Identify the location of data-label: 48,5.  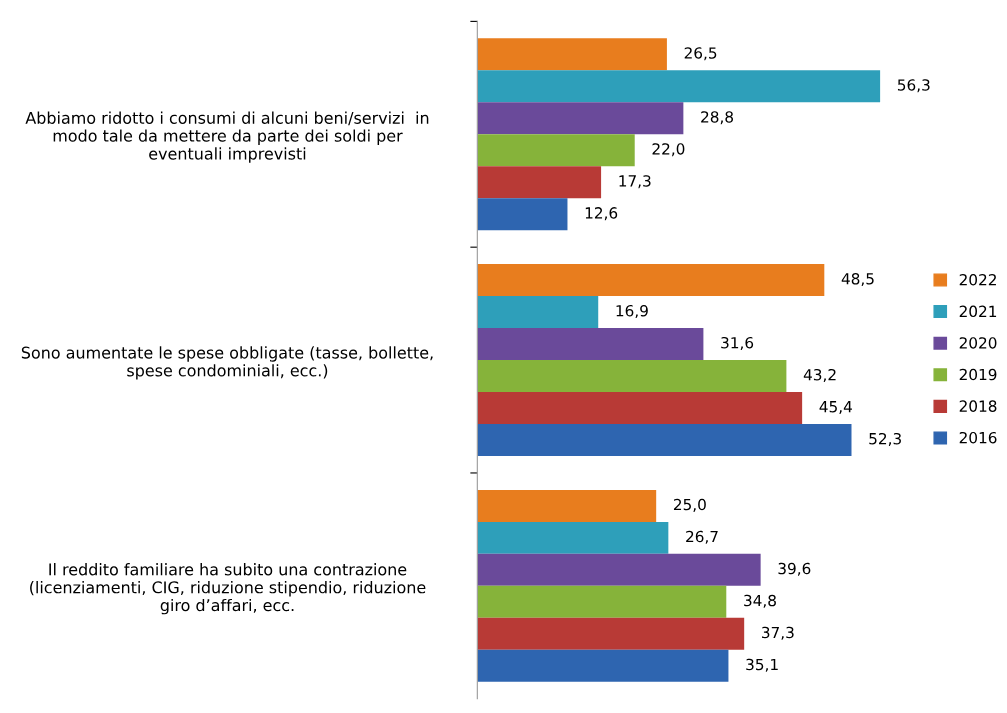
(857, 279).